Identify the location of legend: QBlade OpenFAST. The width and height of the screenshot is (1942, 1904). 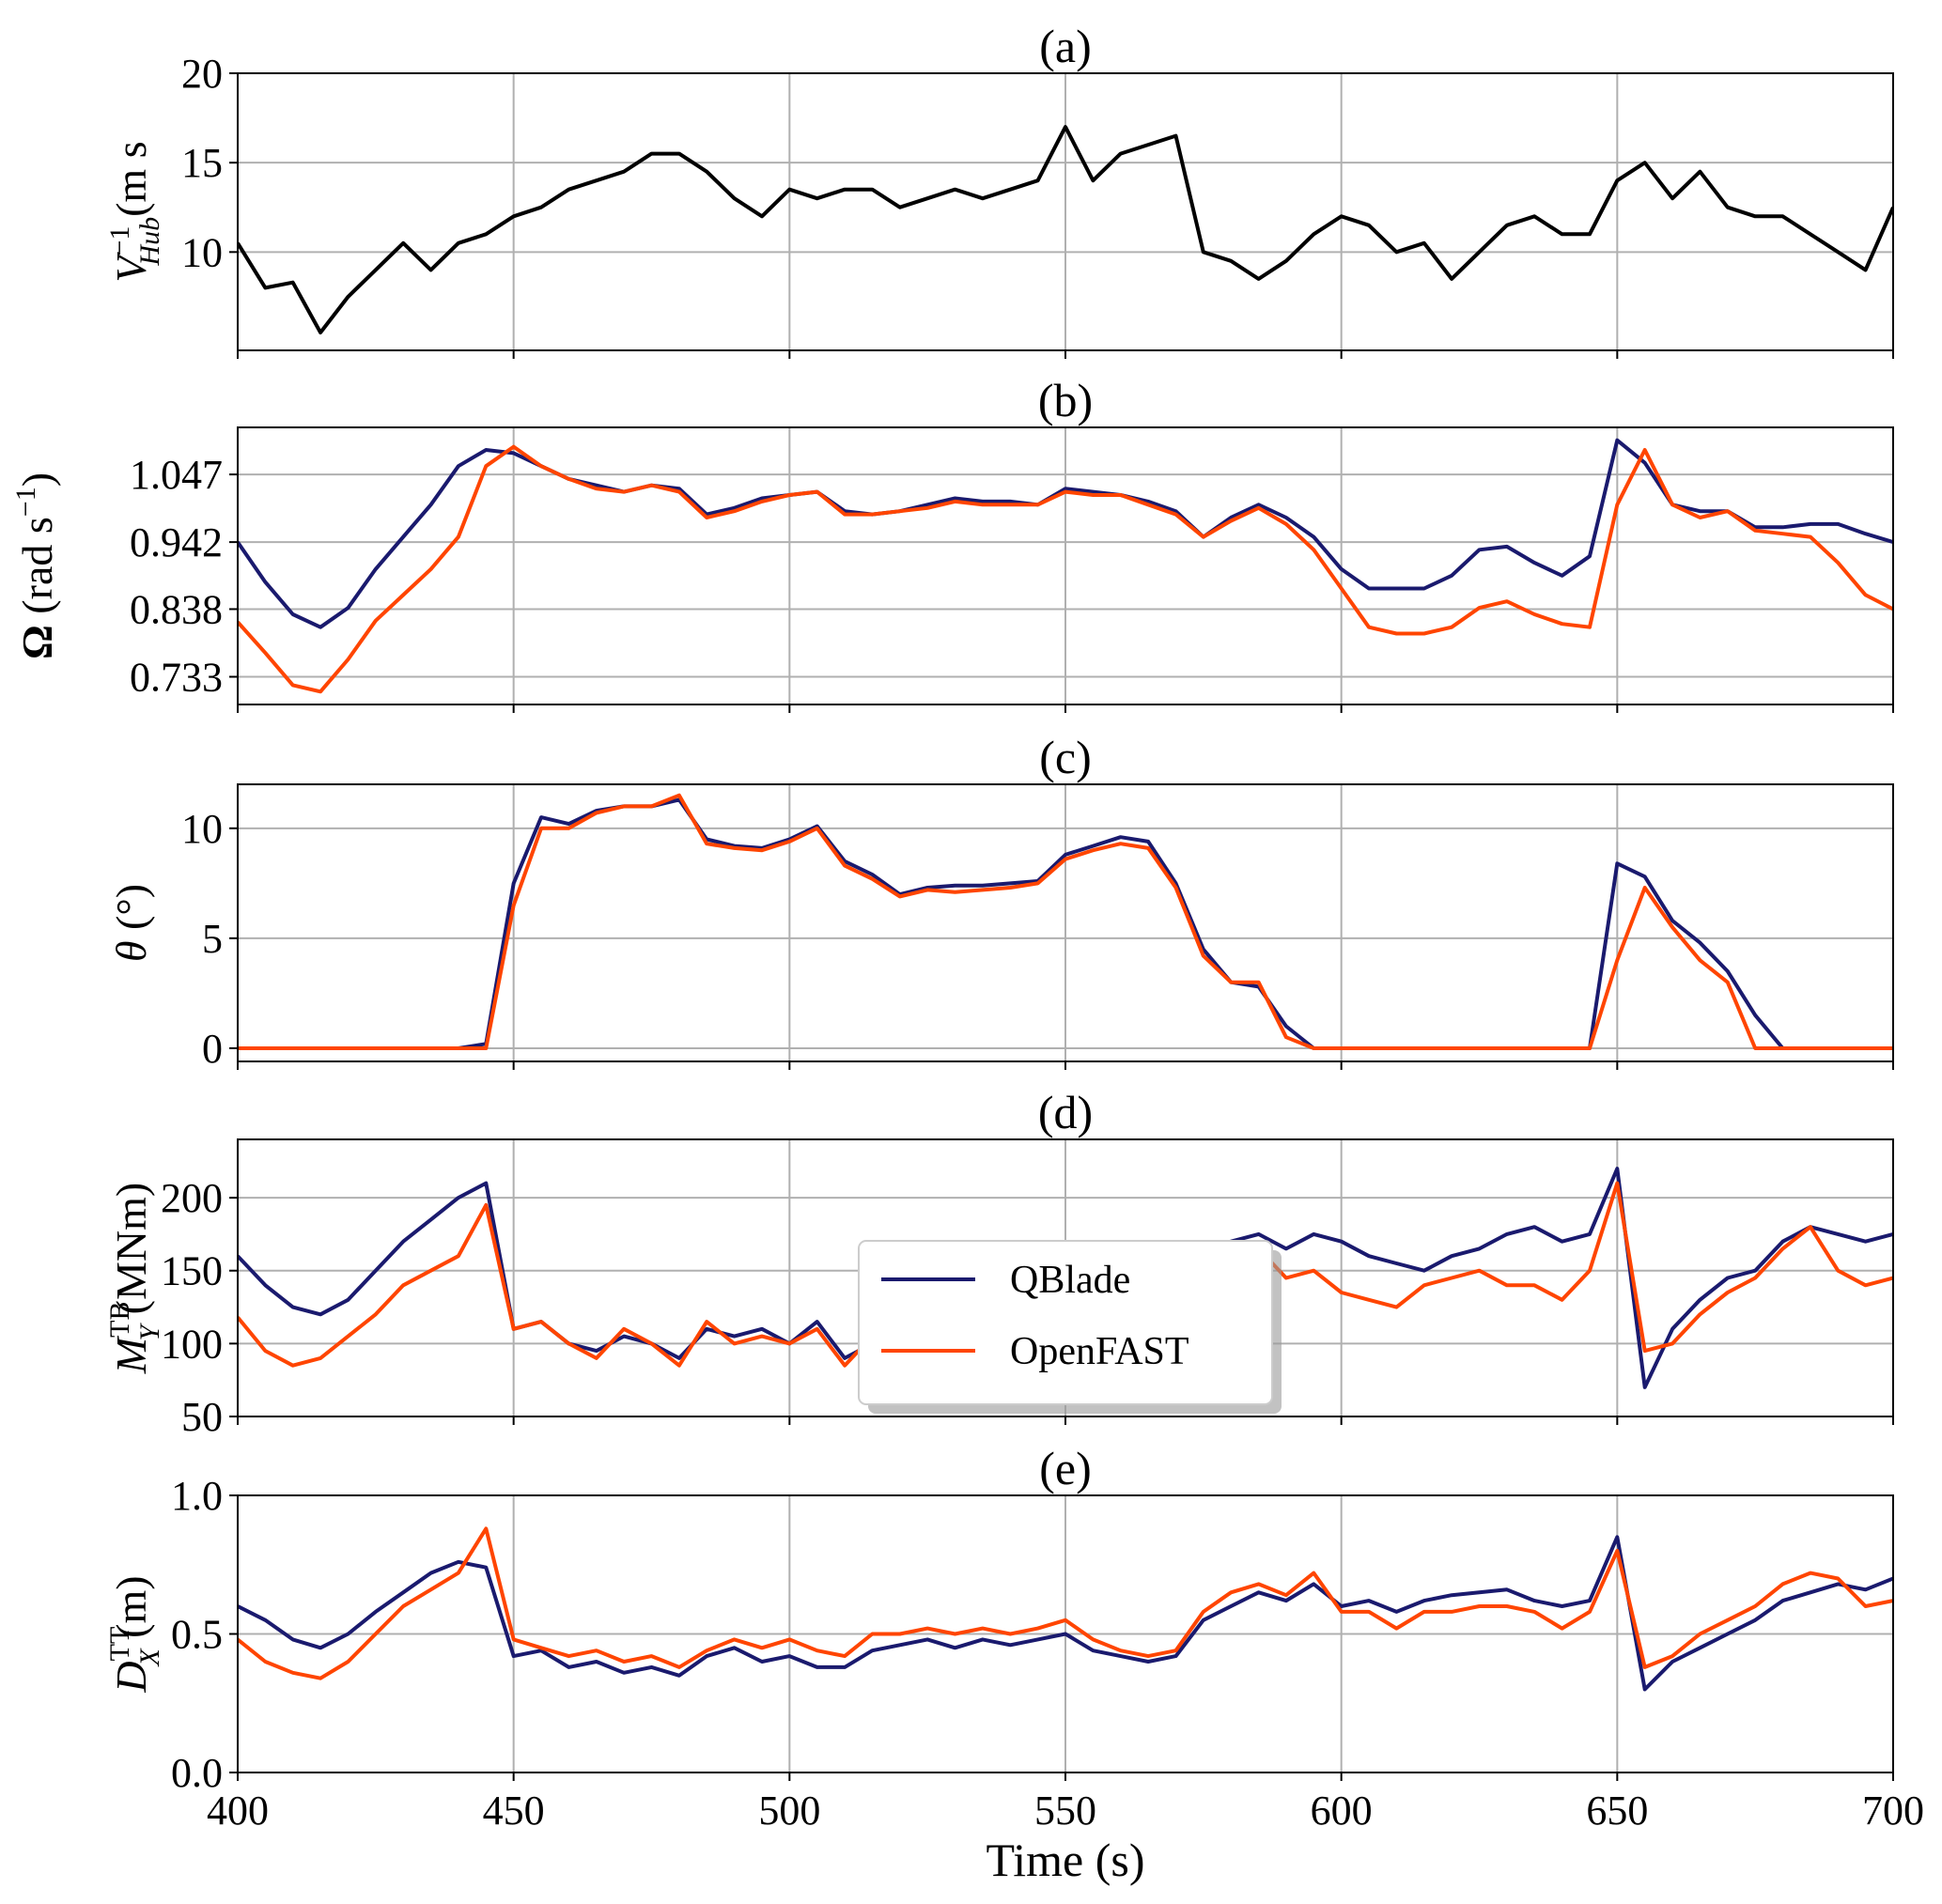
(1070, 1327).